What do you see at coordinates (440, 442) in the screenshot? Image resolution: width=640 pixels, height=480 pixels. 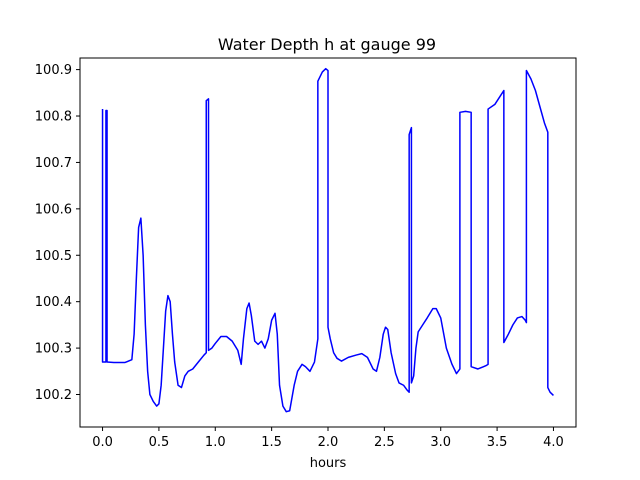 I see `x-tick-label: 3.0` at bounding box center [440, 442].